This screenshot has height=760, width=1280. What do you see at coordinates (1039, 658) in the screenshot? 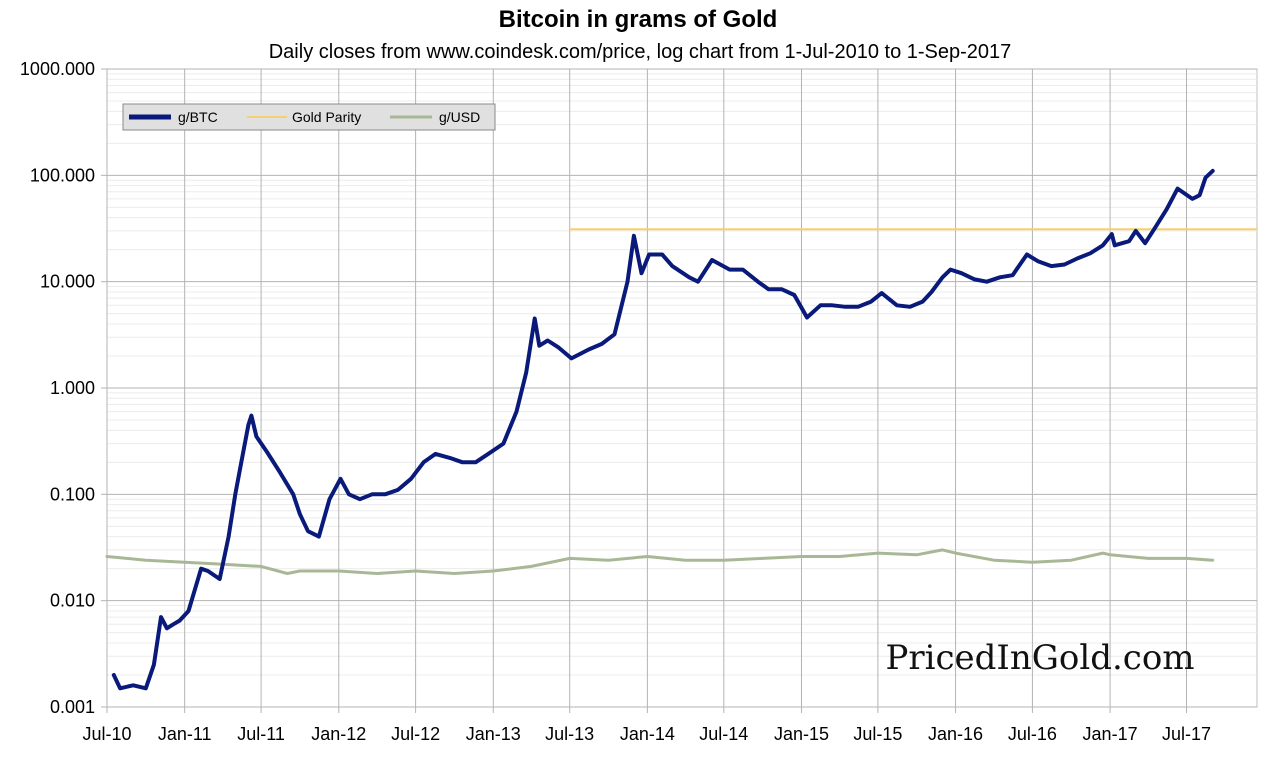
I see `watermark-text: PricedInGold.com` at bounding box center [1039, 658].